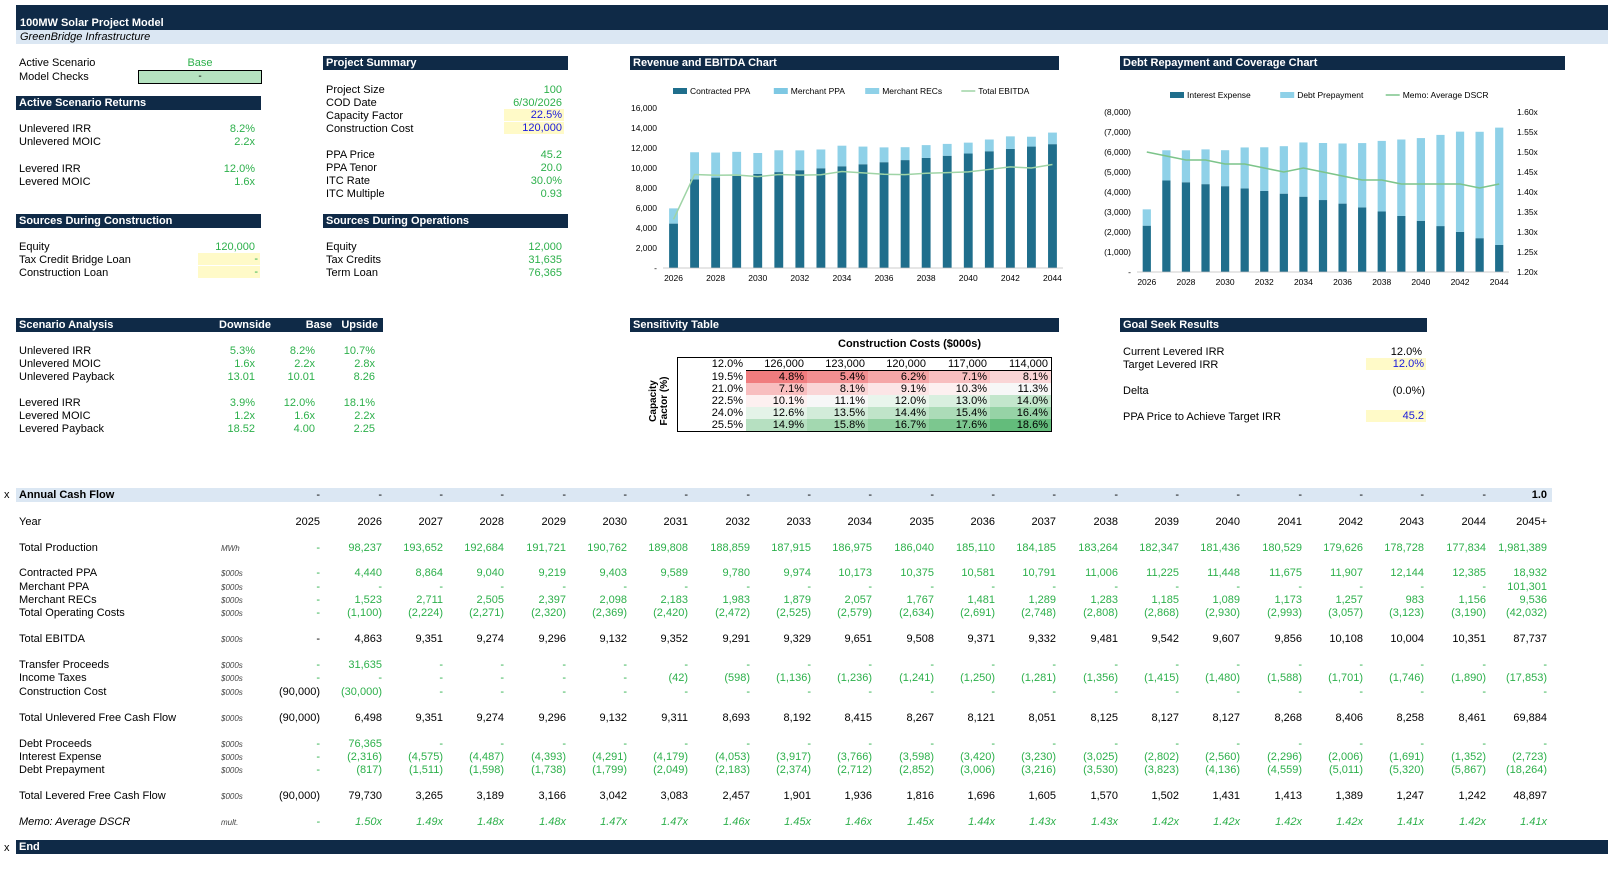 This screenshot has height=876, width=1608. What do you see at coordinates (647, 228) in the screenshot?
I see `y-tick-label: 4,000` at bounding box center [647, 228].